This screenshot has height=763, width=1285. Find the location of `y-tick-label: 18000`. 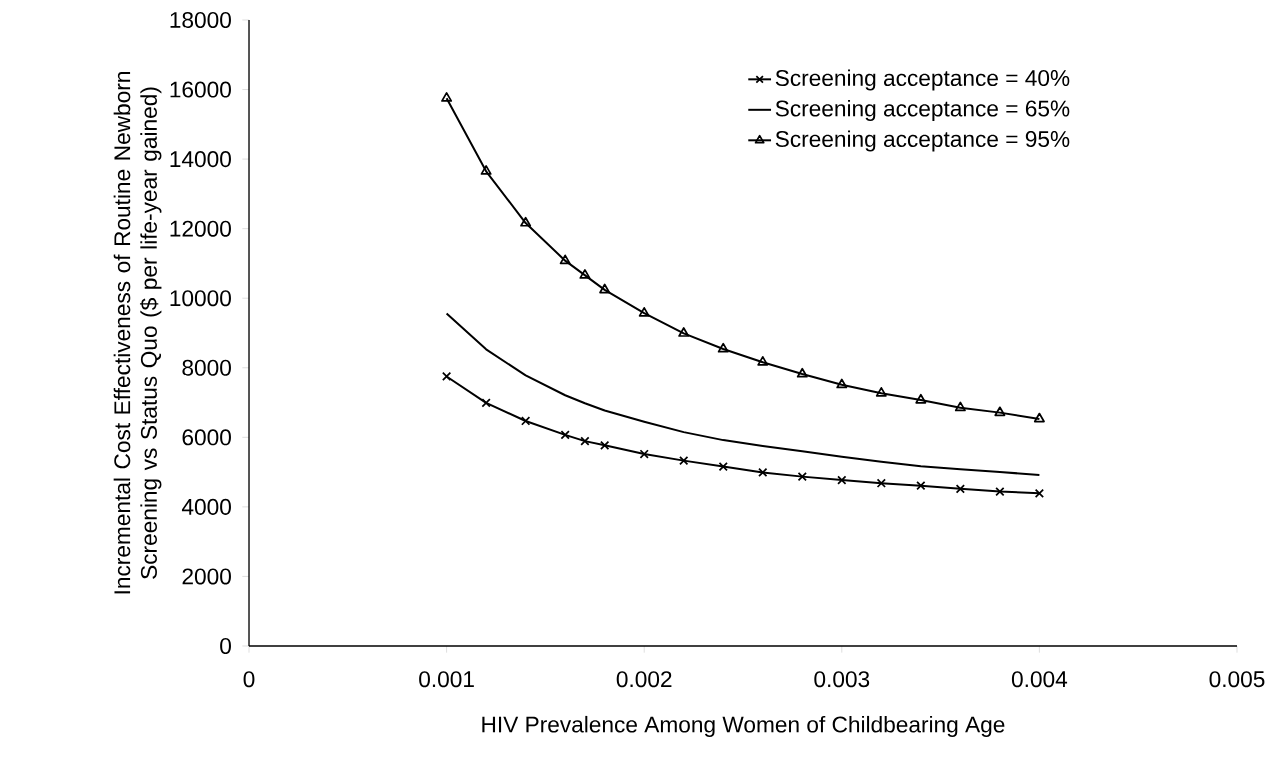

y-tick-label: 18000 is located at coordinates (200, 20).